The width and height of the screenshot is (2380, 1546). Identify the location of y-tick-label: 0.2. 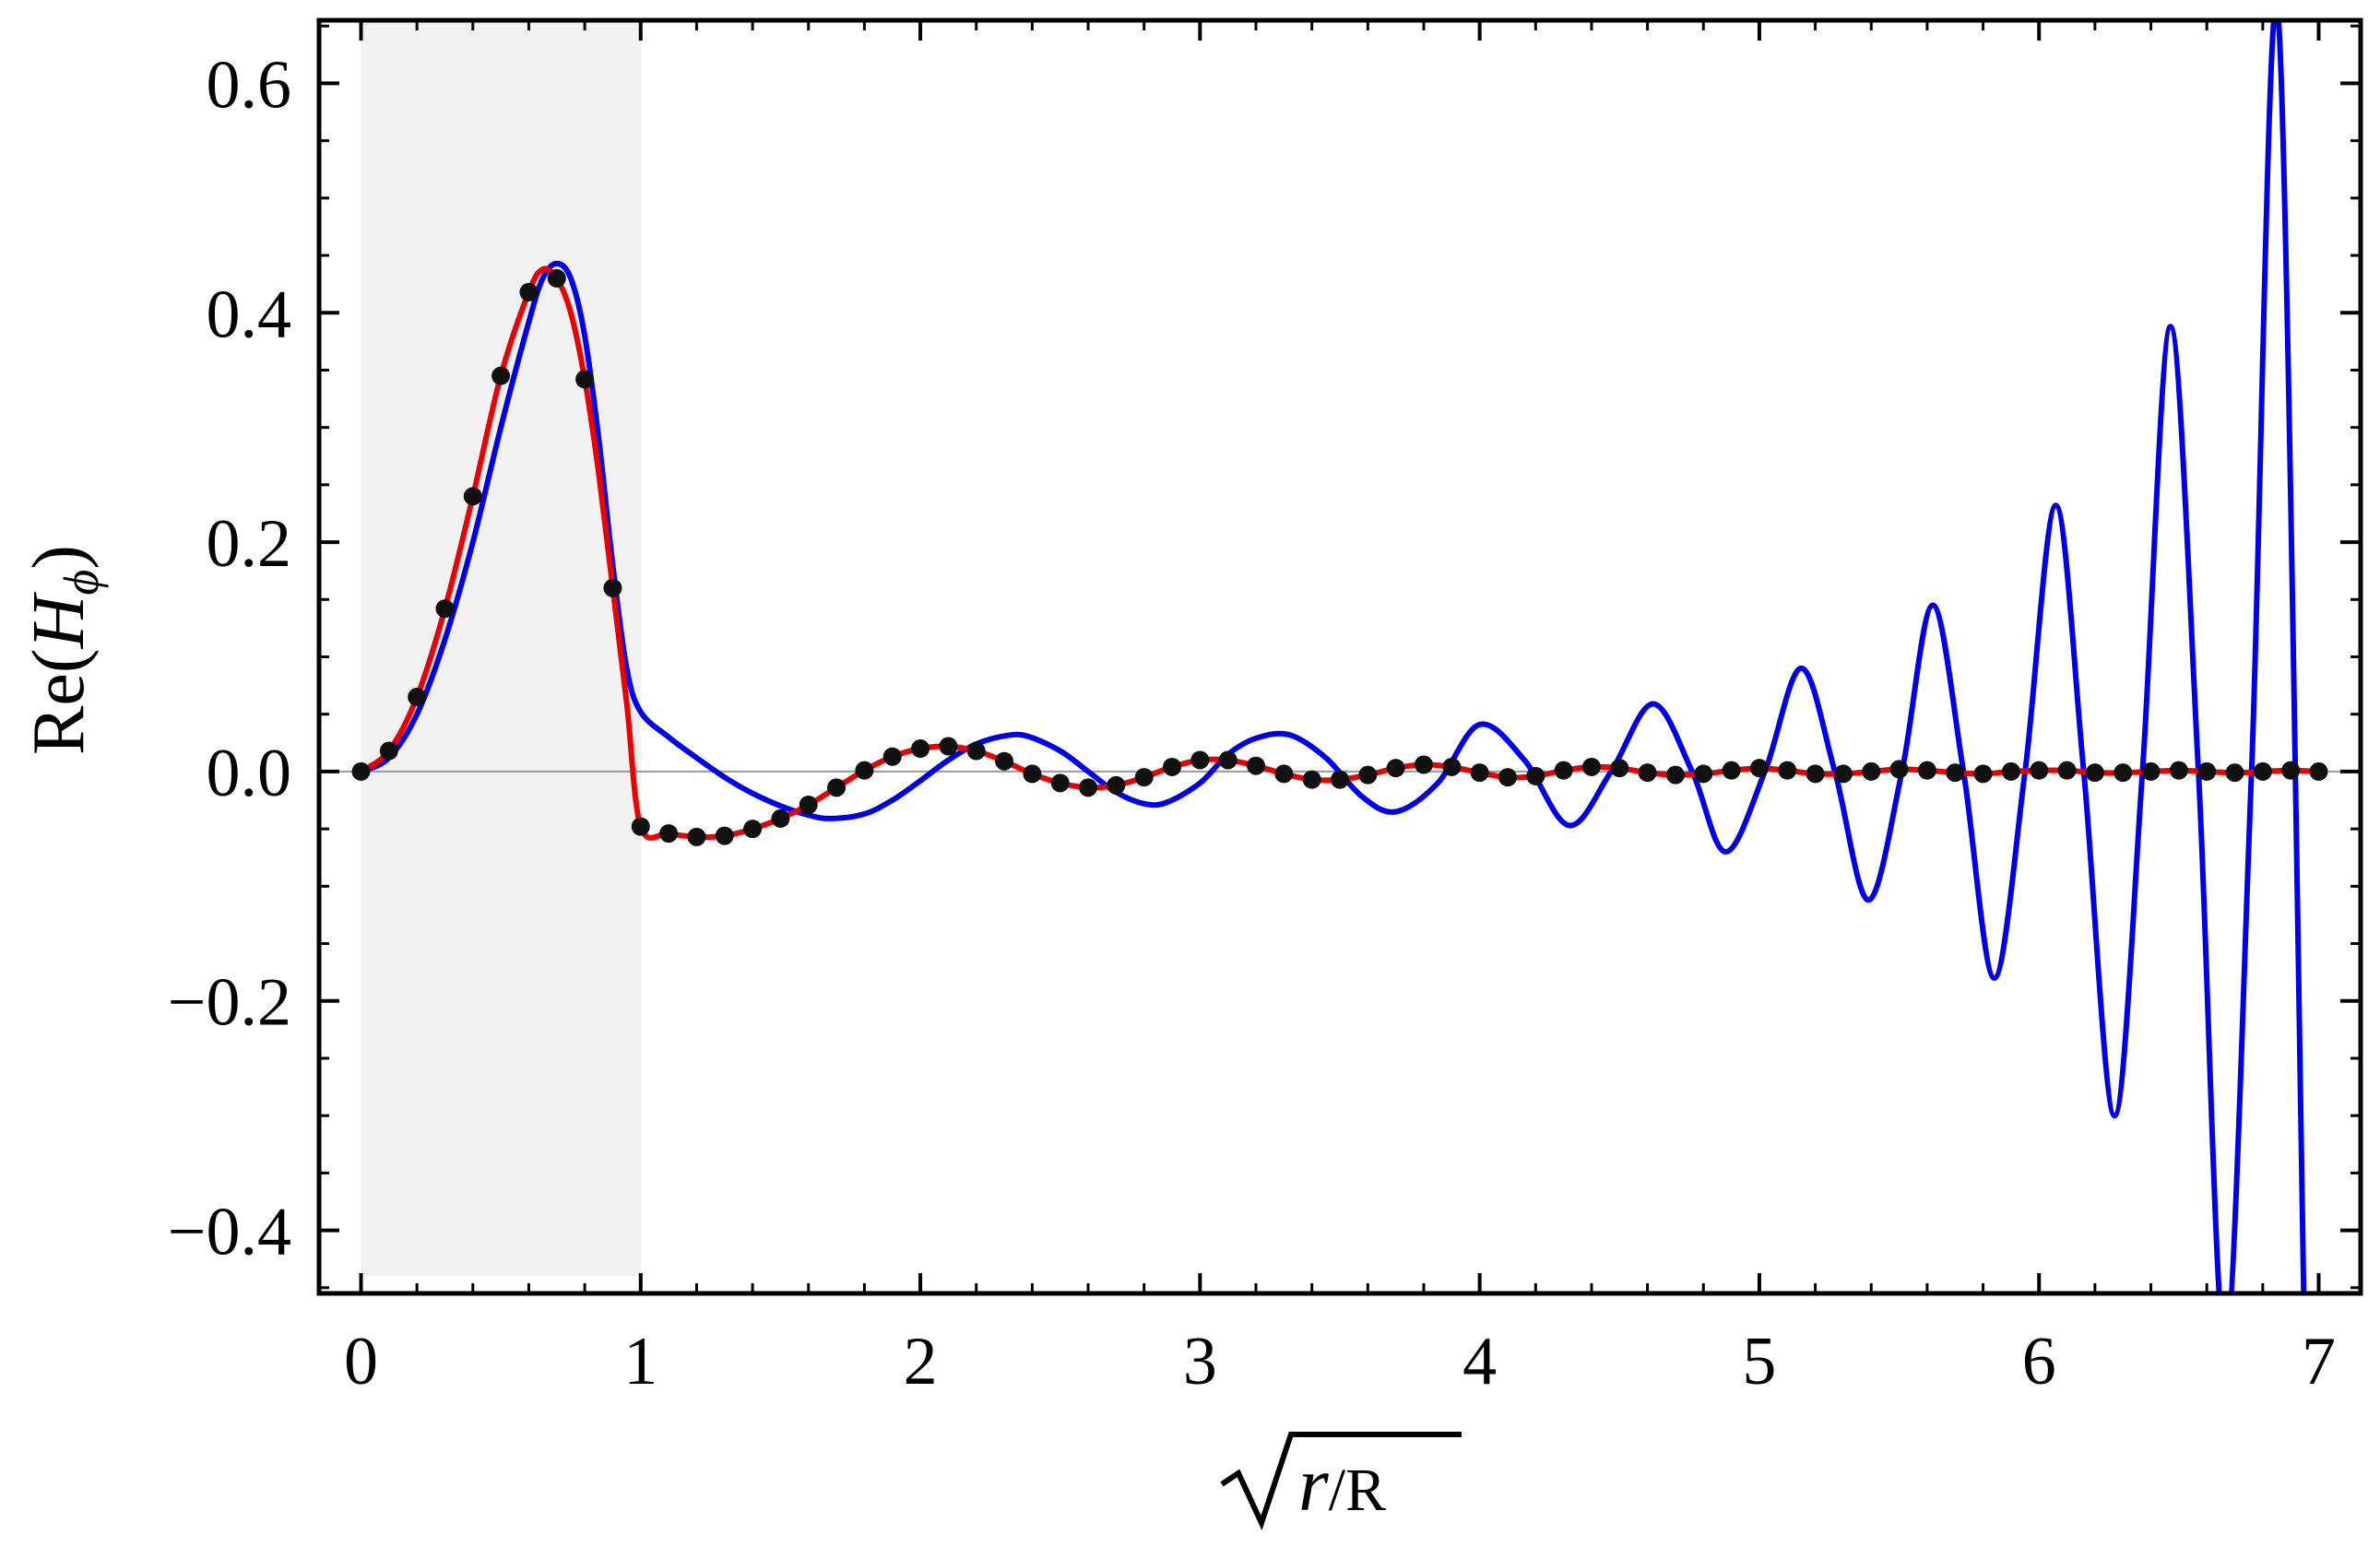
(249, 544).